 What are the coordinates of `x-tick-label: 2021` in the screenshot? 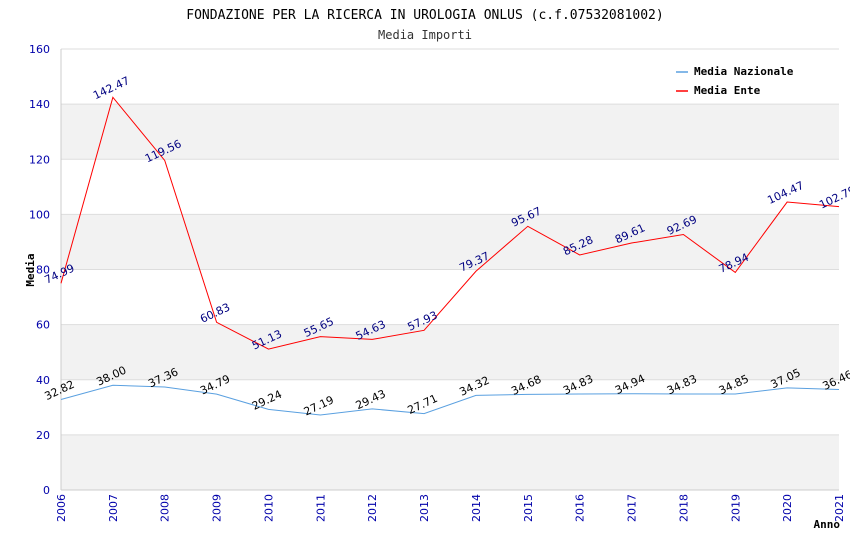 It's located at (839, 508).